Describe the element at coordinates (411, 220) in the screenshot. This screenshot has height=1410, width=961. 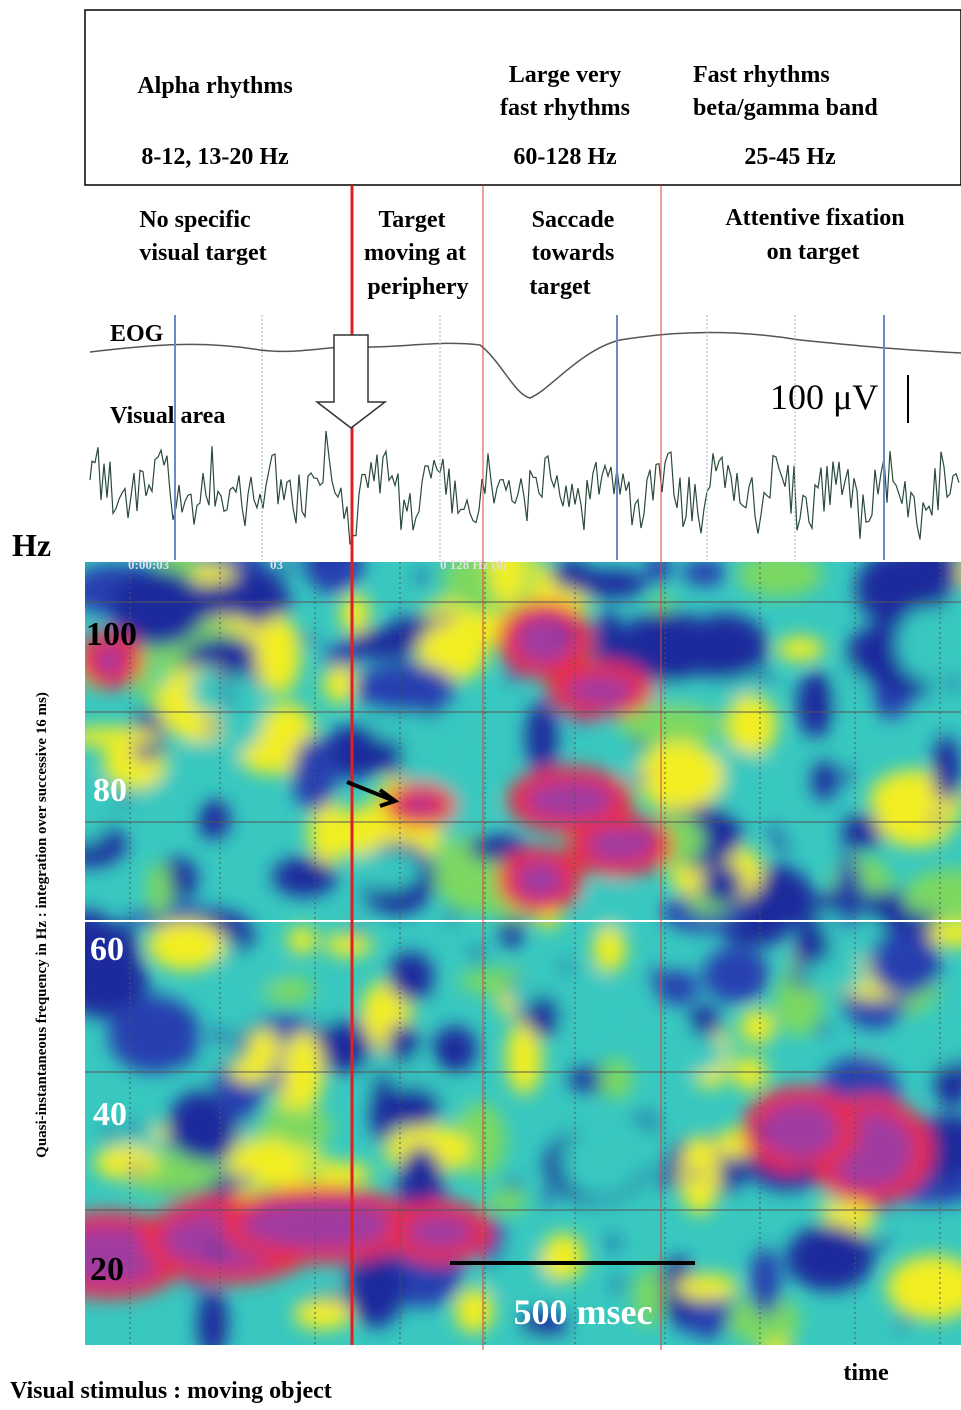
I see `phase-label: Target` at that location.